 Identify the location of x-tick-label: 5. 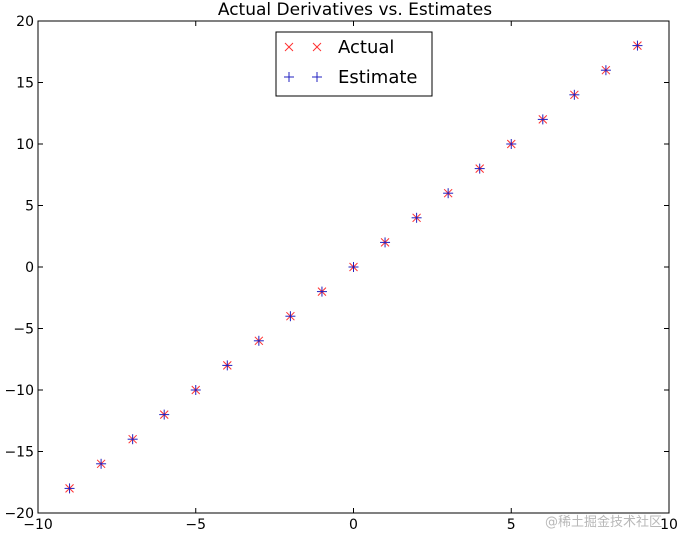
(511, 525).